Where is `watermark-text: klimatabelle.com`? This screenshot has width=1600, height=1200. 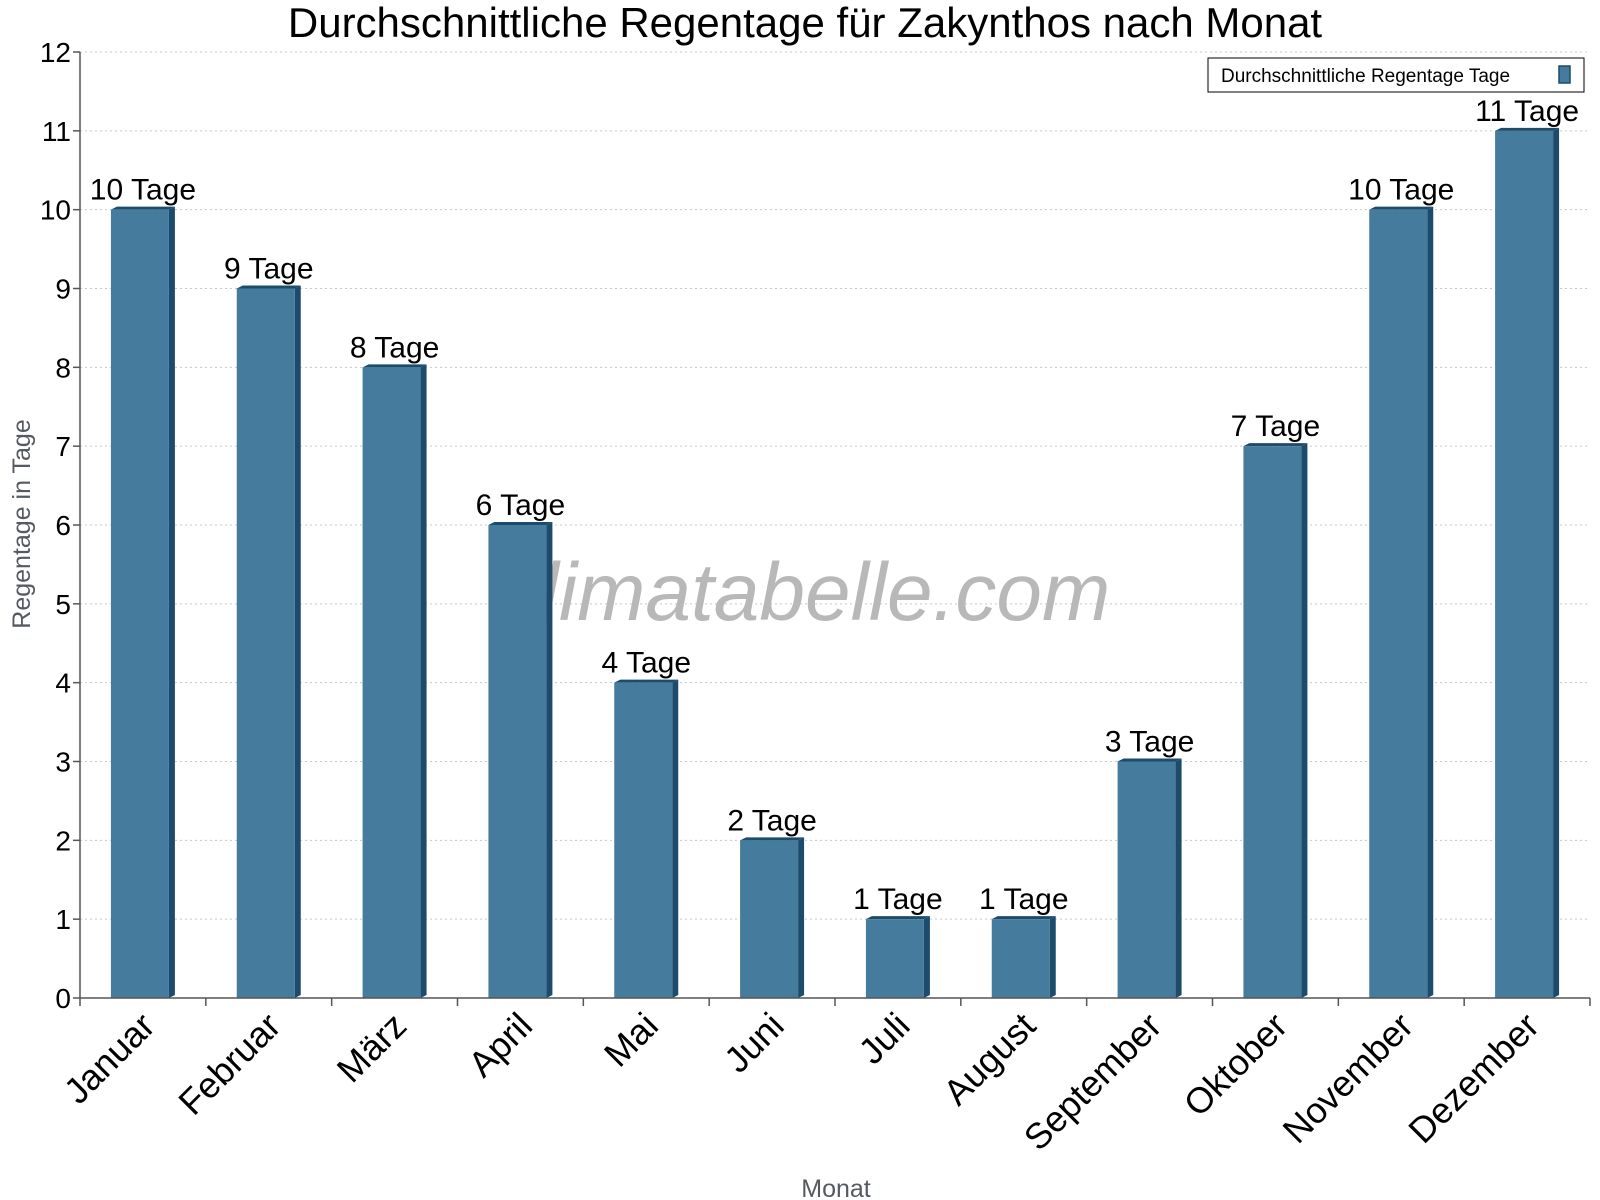 watermark-text: klimatabelle.com is located at coordinates (805, 592).